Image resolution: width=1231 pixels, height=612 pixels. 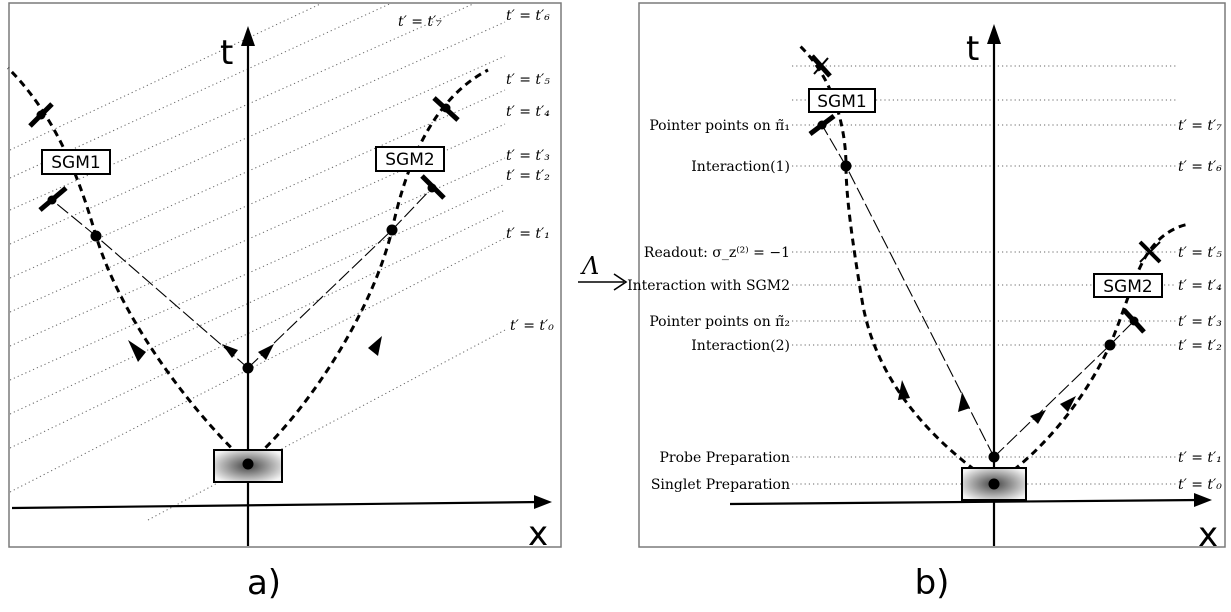 What do you see at coordinates (603, 271) in the screenshot?
I see `lambda-transform: Λ` at bounding box center [603, 271].